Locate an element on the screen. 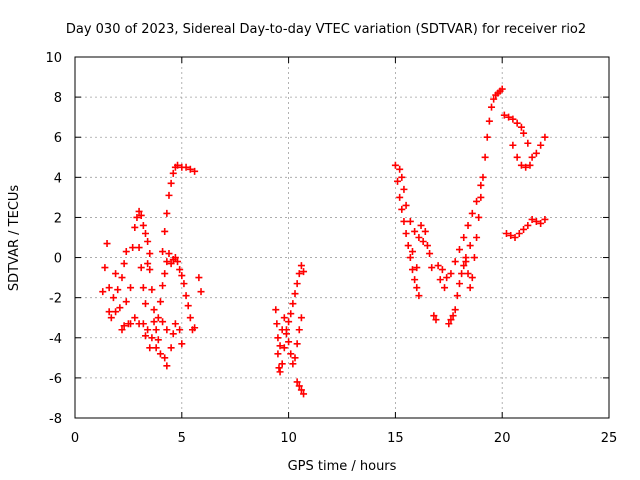 The height and width of the screenshot is (480, 640). y-tick-label: 2 is located at coordinates (58, 218).